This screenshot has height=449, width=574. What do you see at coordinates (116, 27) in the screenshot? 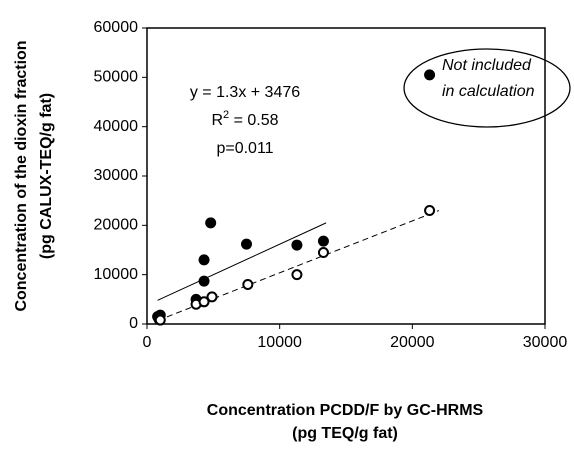
I see `y-tick-label: 60000` at bounding box center [116, 27].